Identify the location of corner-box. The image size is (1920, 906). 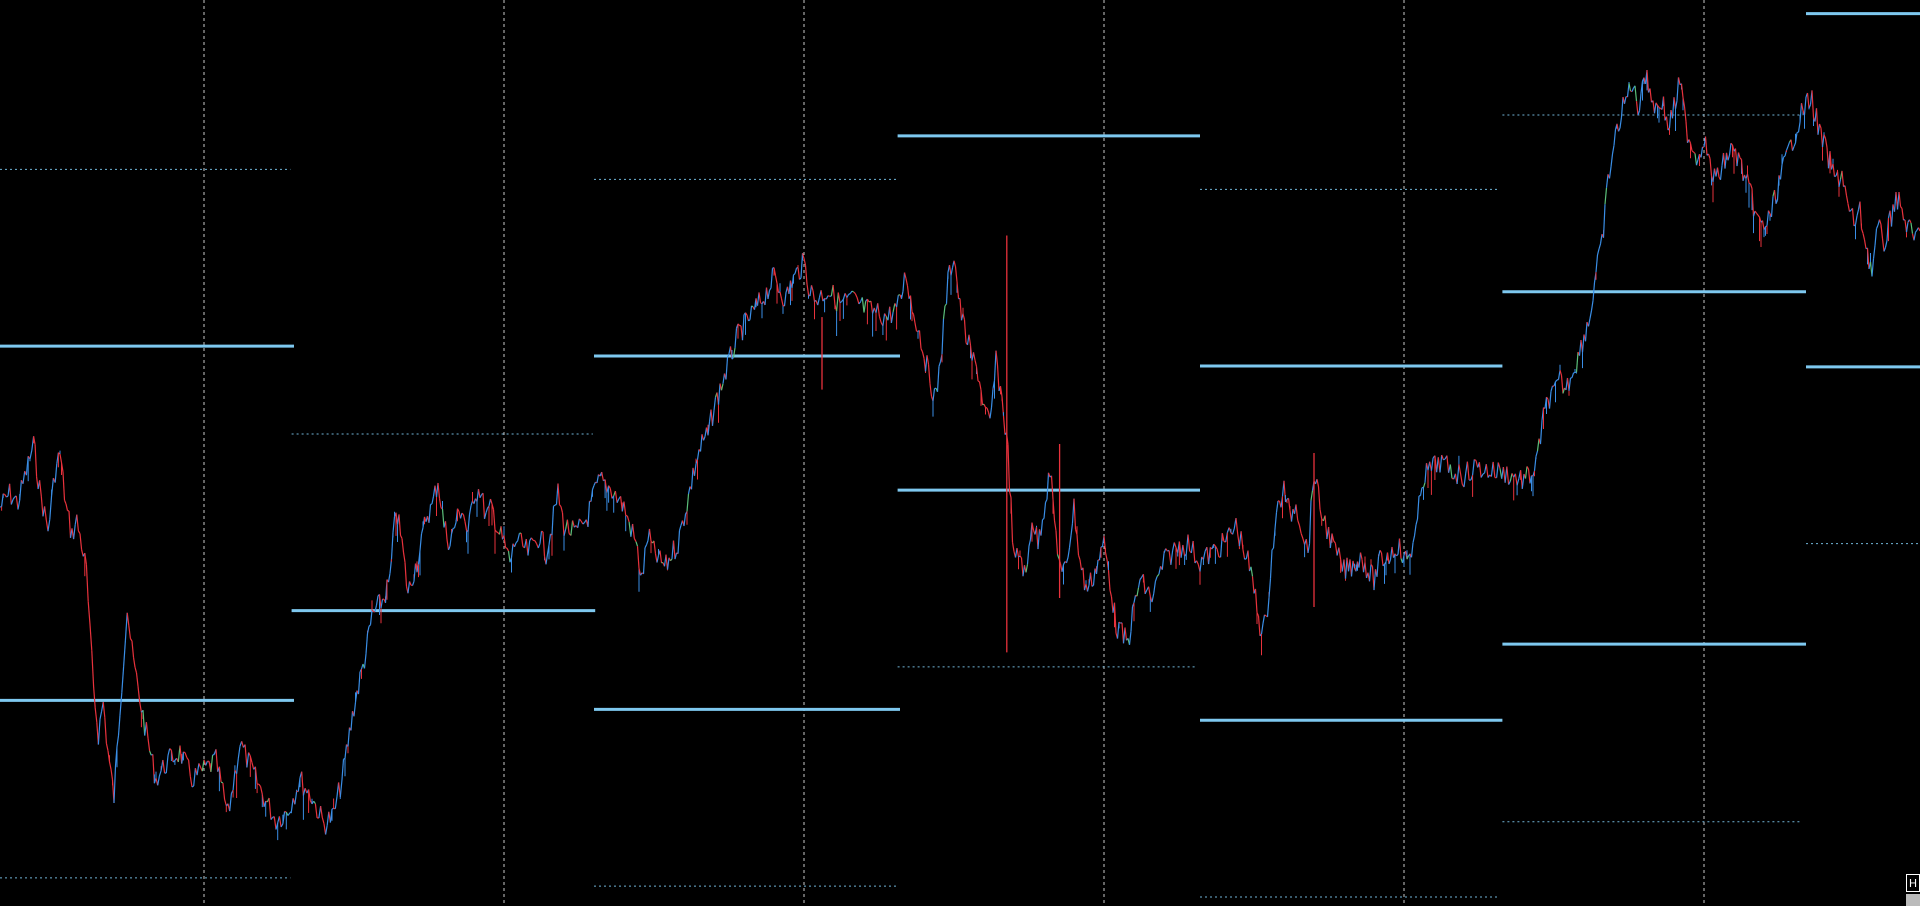
(1913, 900).